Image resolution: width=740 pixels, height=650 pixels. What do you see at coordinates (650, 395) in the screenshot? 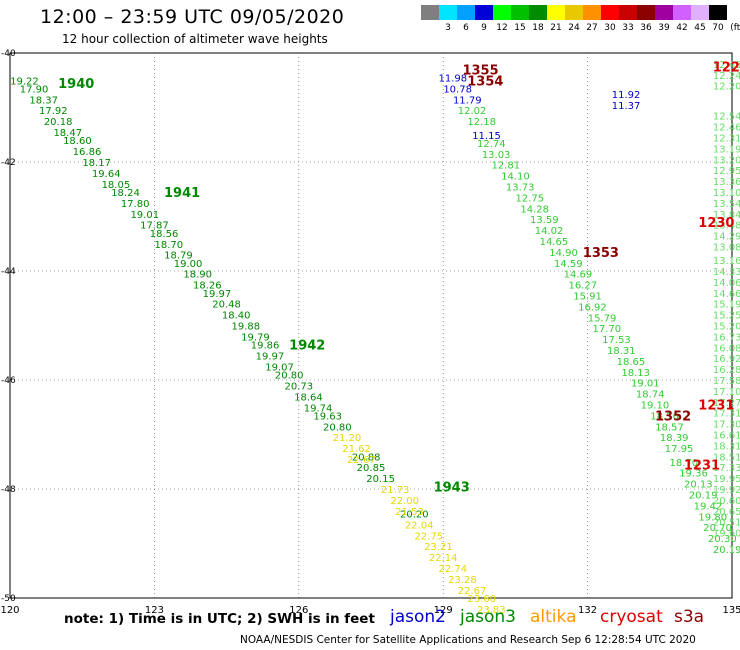
I see `wave-height-label: 18.74` at bounding box center [650, 395].